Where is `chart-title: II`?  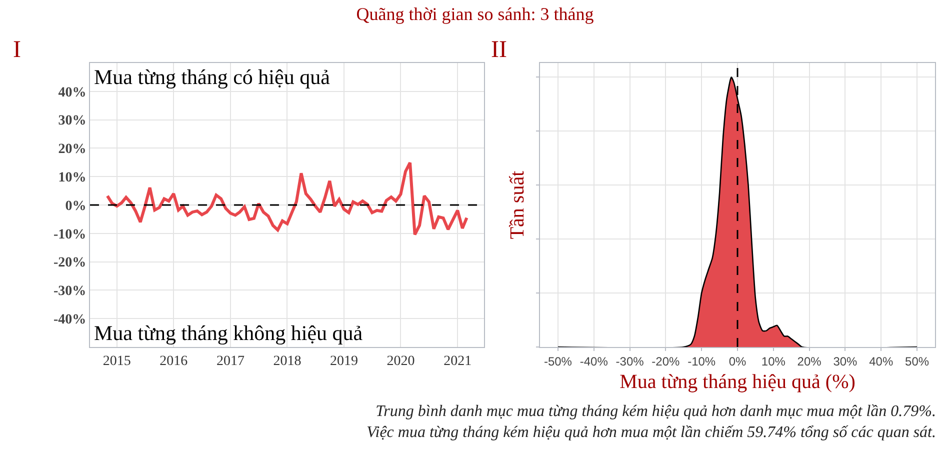
chart-title: II is located at coordinates (499, 50).